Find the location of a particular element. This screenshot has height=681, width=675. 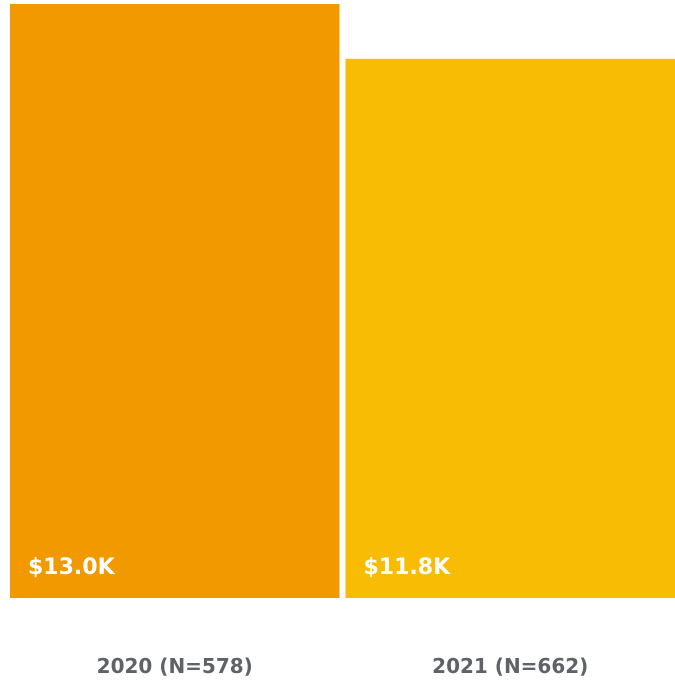

category-label-0: 2020 (N=578) is located at coordinates (175, 666).